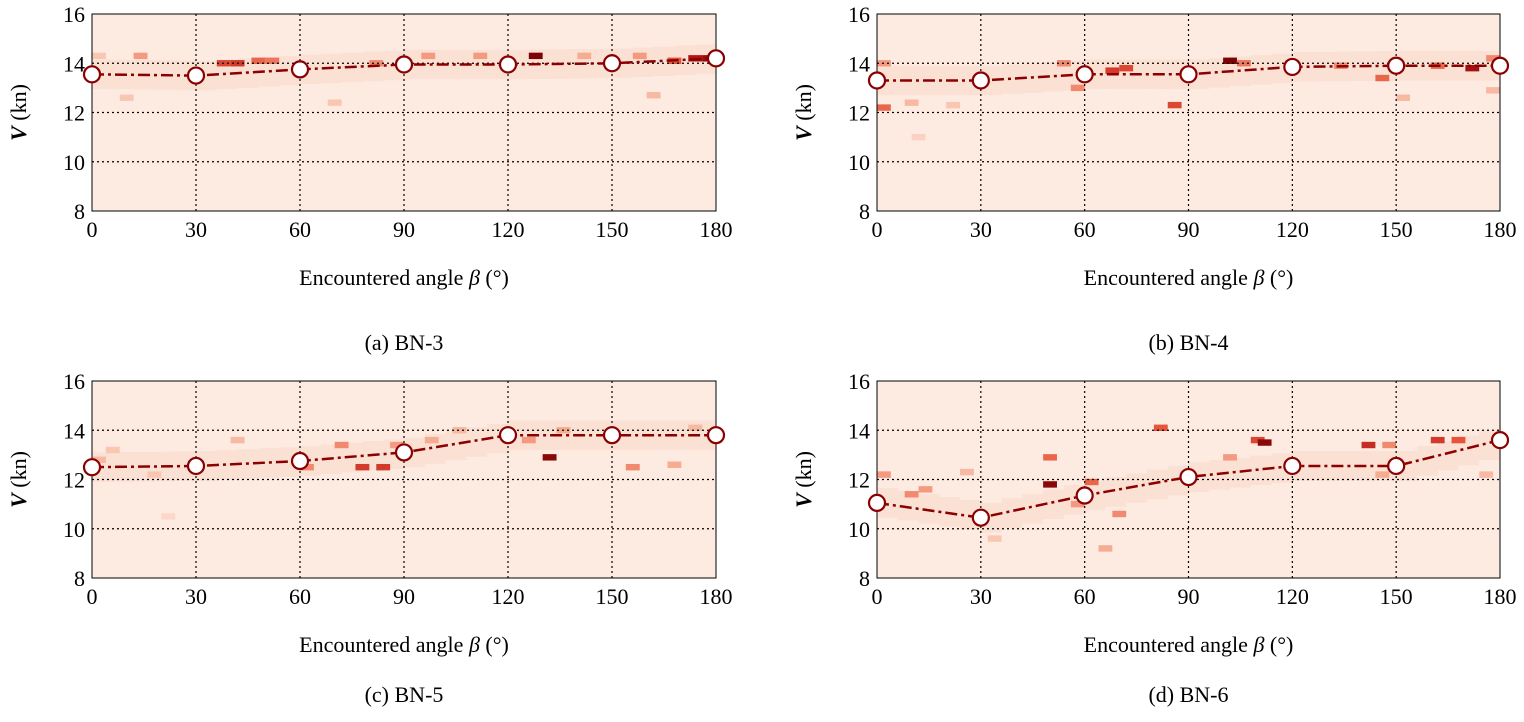 The image size is (1524, 722). Describe the element at coordinates (1188, 694) in the screenshot. I see `panel-caption: (d) BN-6` at that location.